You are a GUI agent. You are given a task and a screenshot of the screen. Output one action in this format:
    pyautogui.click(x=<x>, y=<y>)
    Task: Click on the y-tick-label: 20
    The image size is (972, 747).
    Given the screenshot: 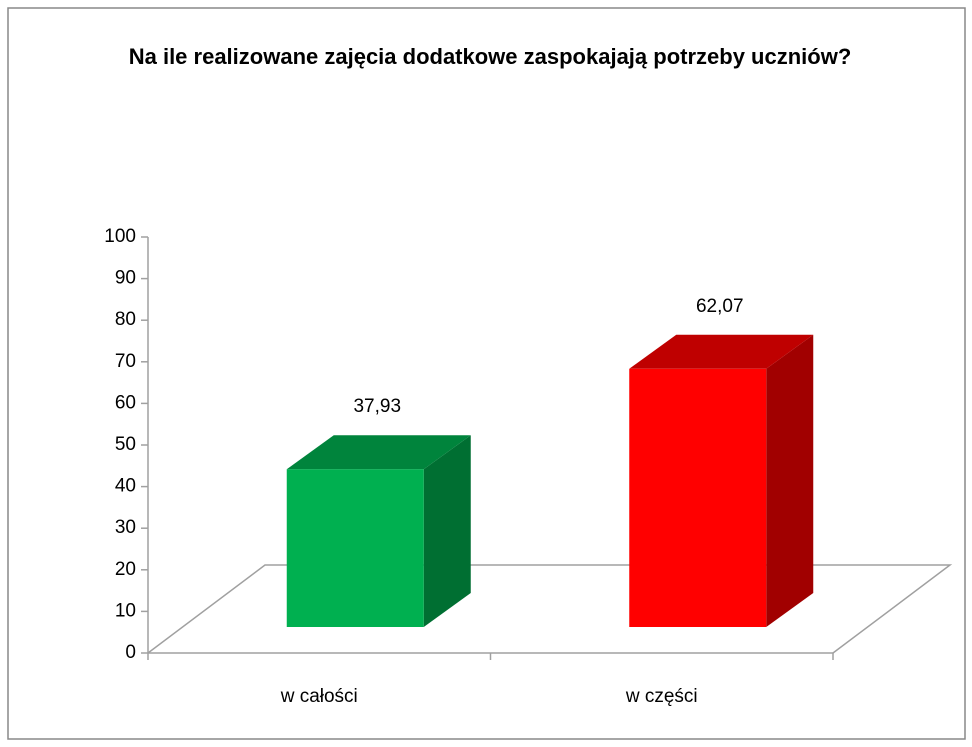 What is the action you would take?
    pyautogui.click(x=125, y=569)
    